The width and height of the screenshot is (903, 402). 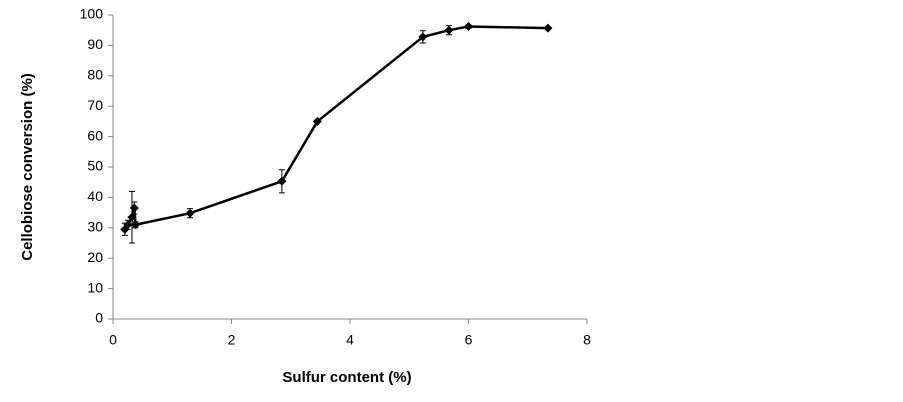 I want to click on x-tick-label: 8, so click(x=587, y=340).